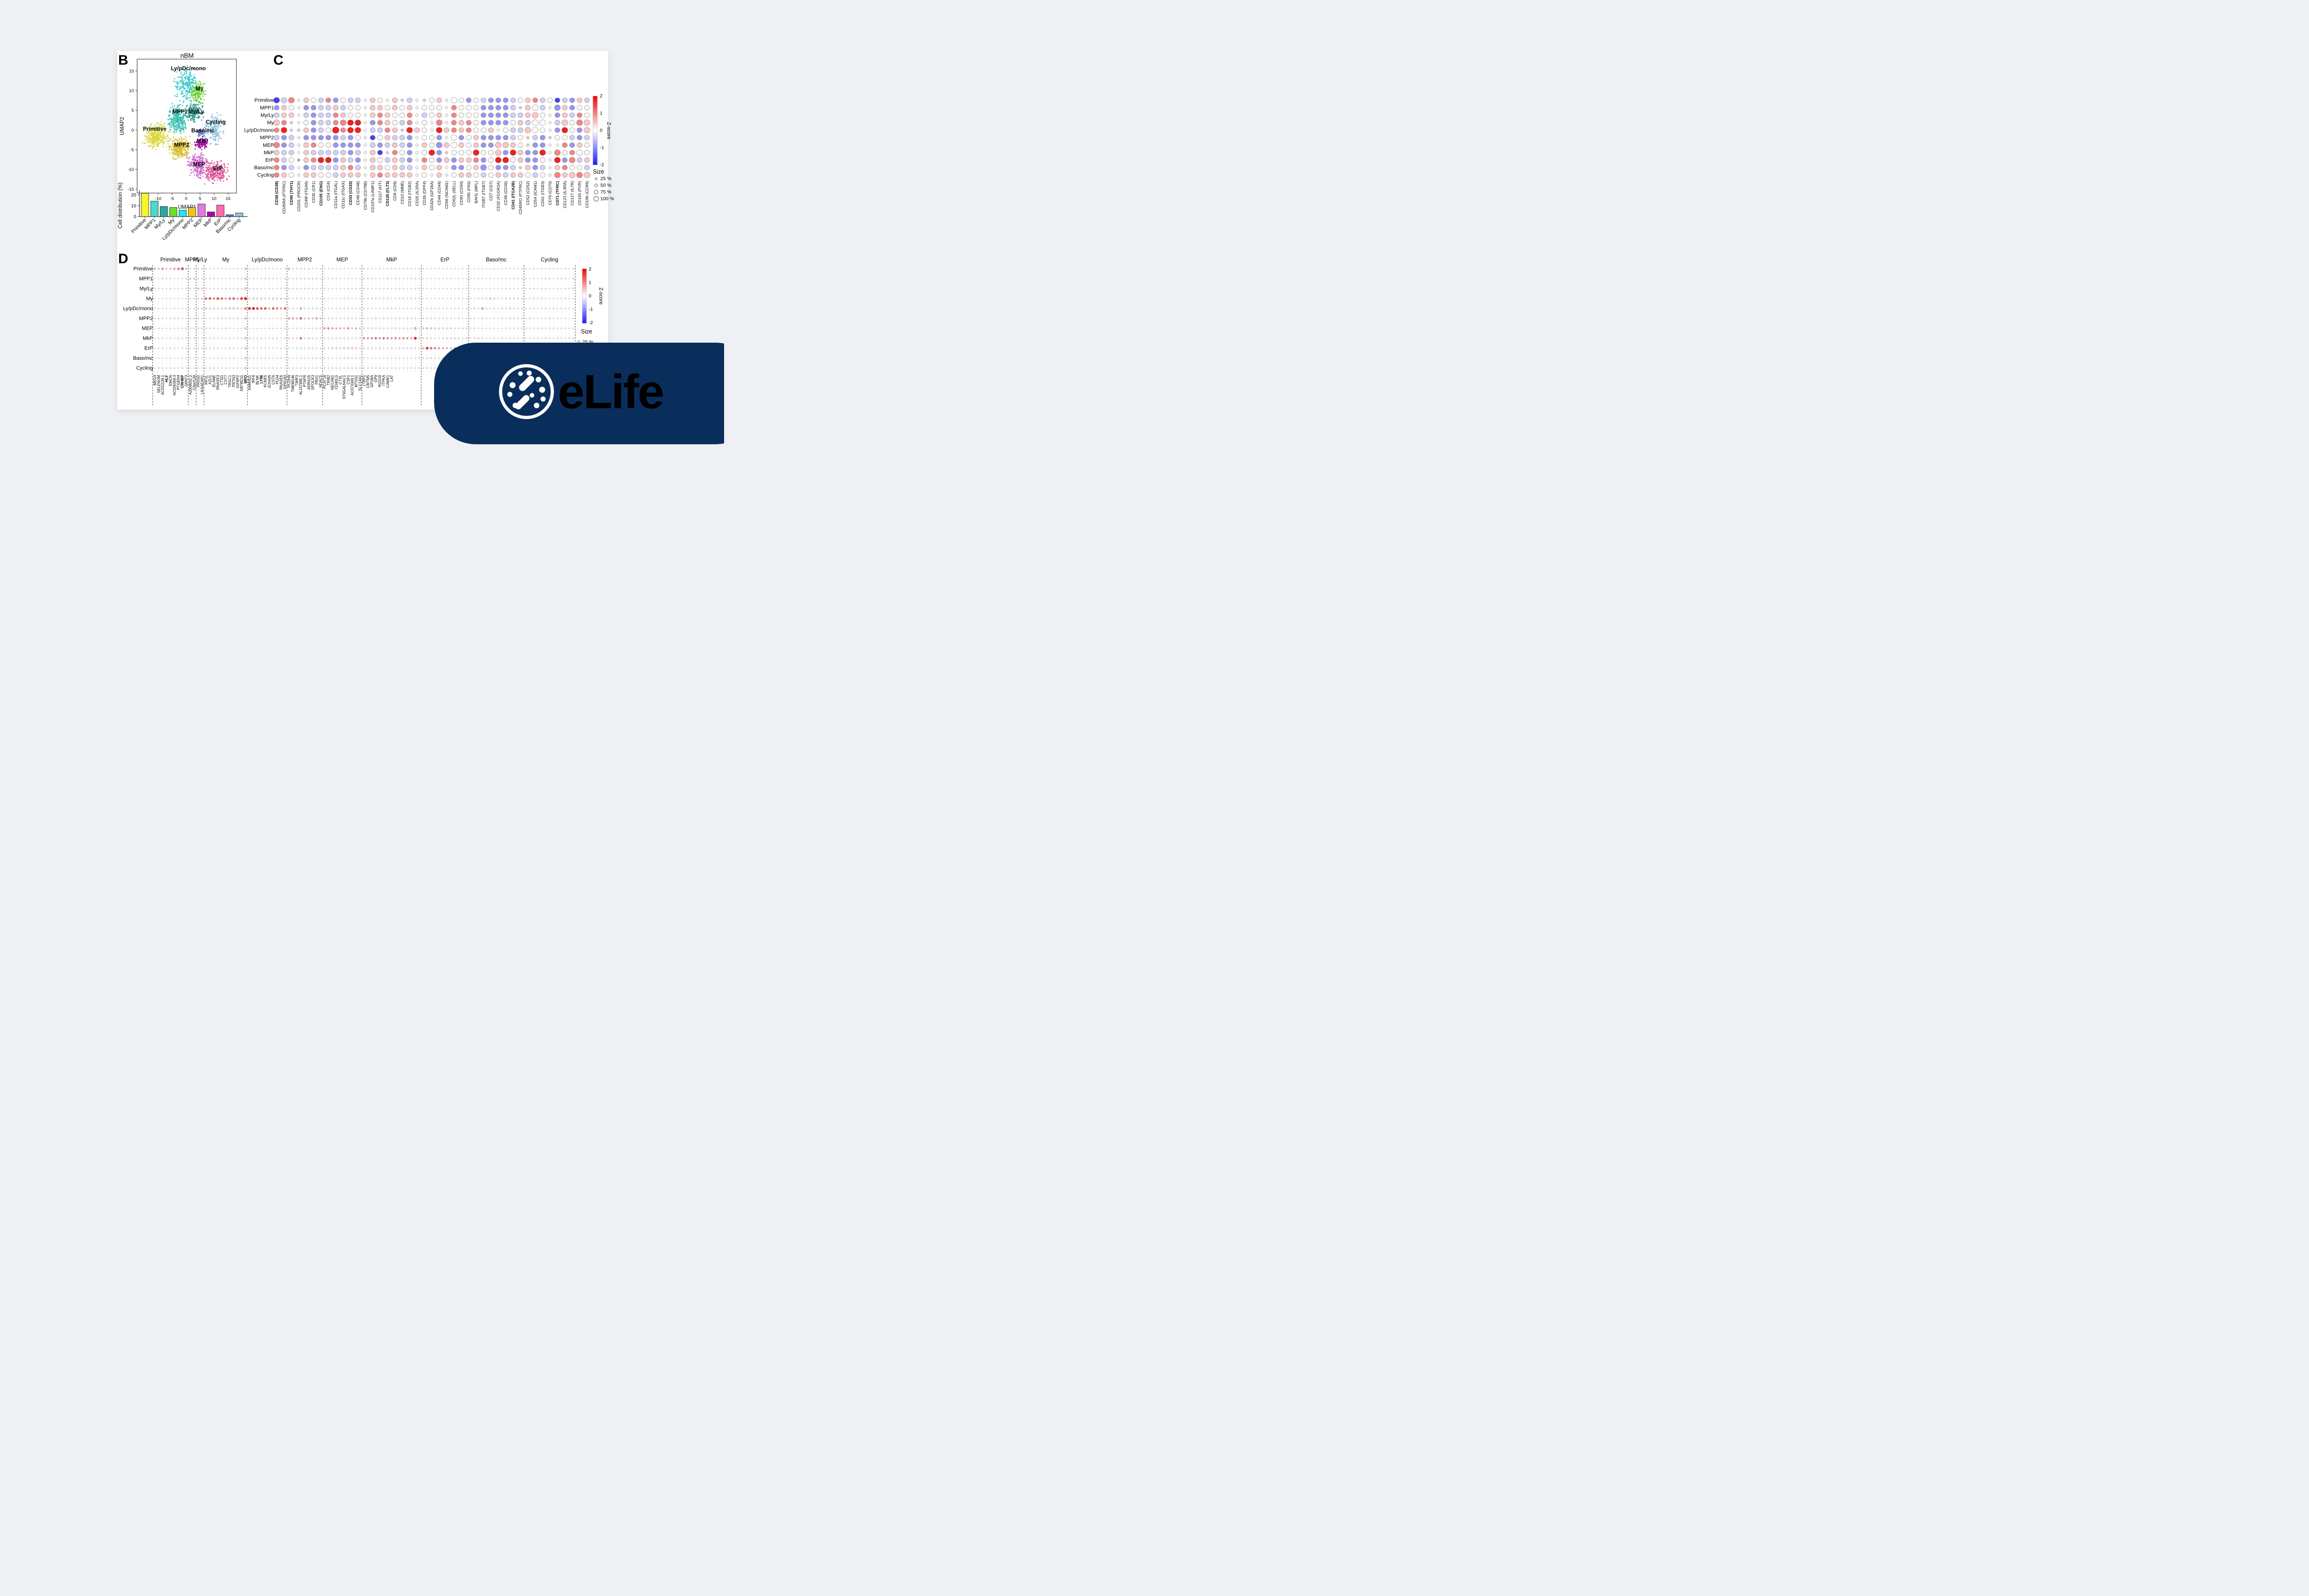 The image size is (2309, 1596). Describe the element at coordinates (192, 212) in the screenshot. I see `bar-mpp2` at that location.